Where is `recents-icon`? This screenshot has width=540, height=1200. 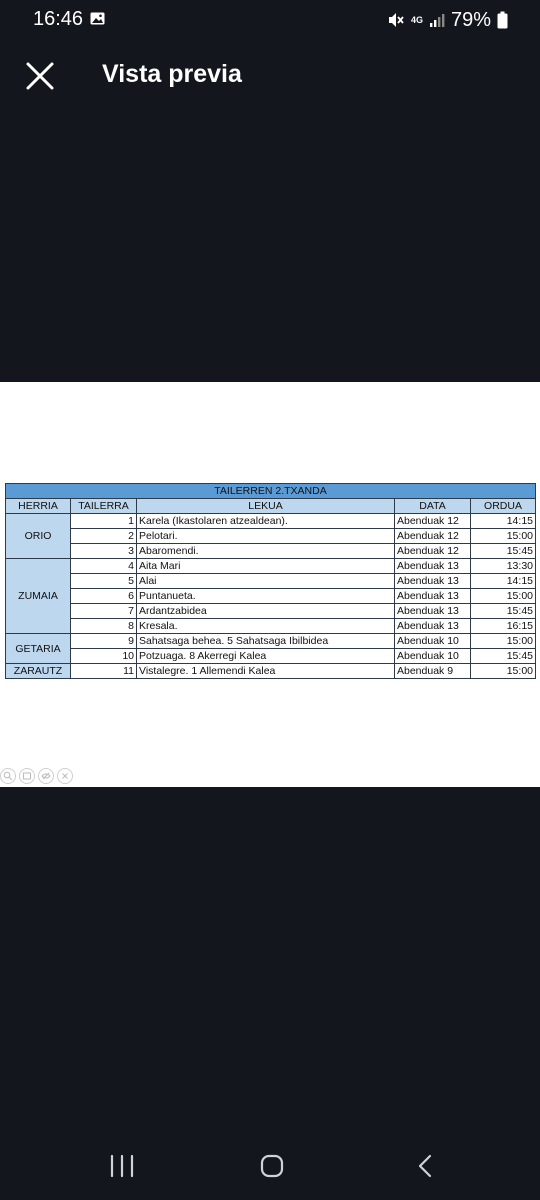
recents-icon is located at coordinates (122, 1166).